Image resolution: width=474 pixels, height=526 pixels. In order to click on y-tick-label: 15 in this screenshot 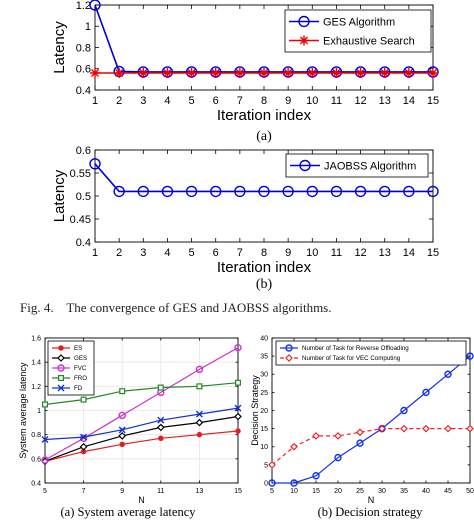, I will do `click(264, 429)`.